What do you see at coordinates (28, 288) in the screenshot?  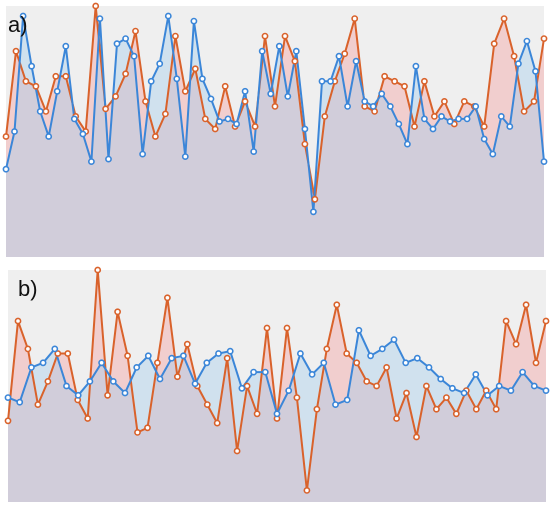 I see `panel-label-b: b)` at bounding box center [28, 288].